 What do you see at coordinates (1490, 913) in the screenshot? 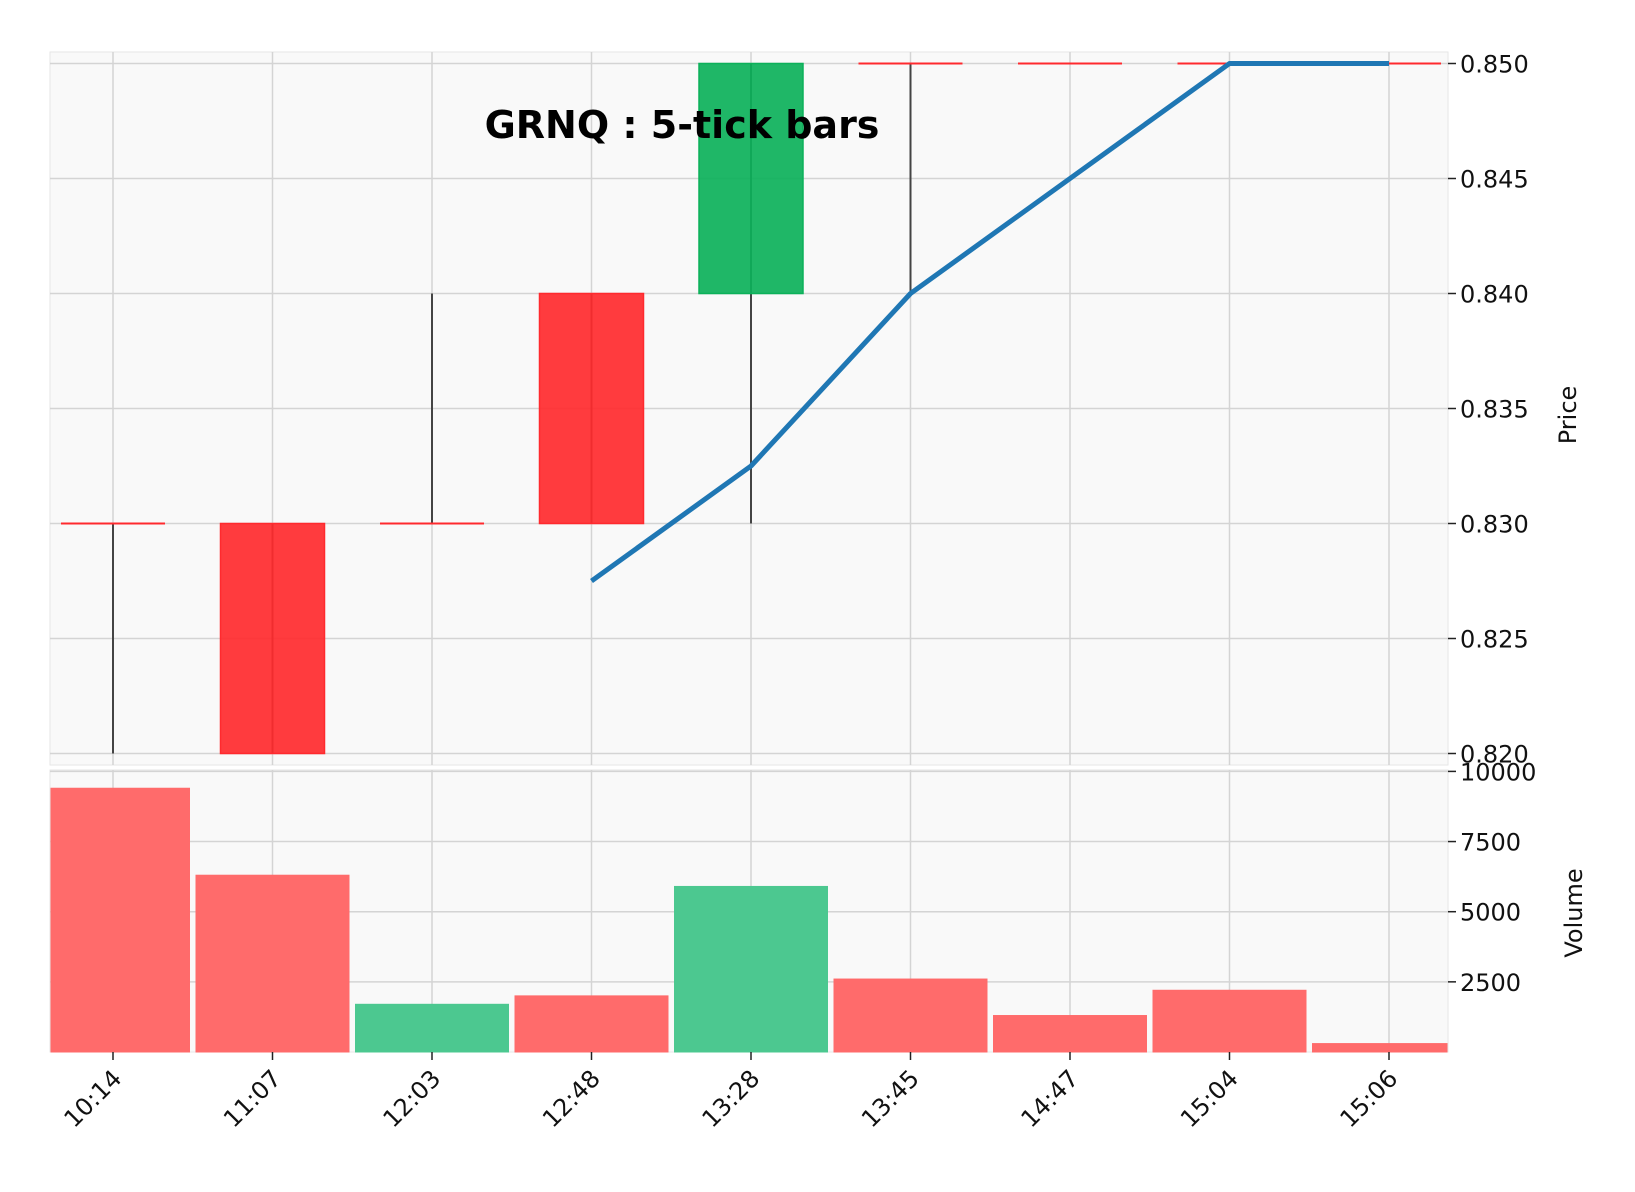
I see `volume-tick-label: 5000` at bounding box center [1490, 913].